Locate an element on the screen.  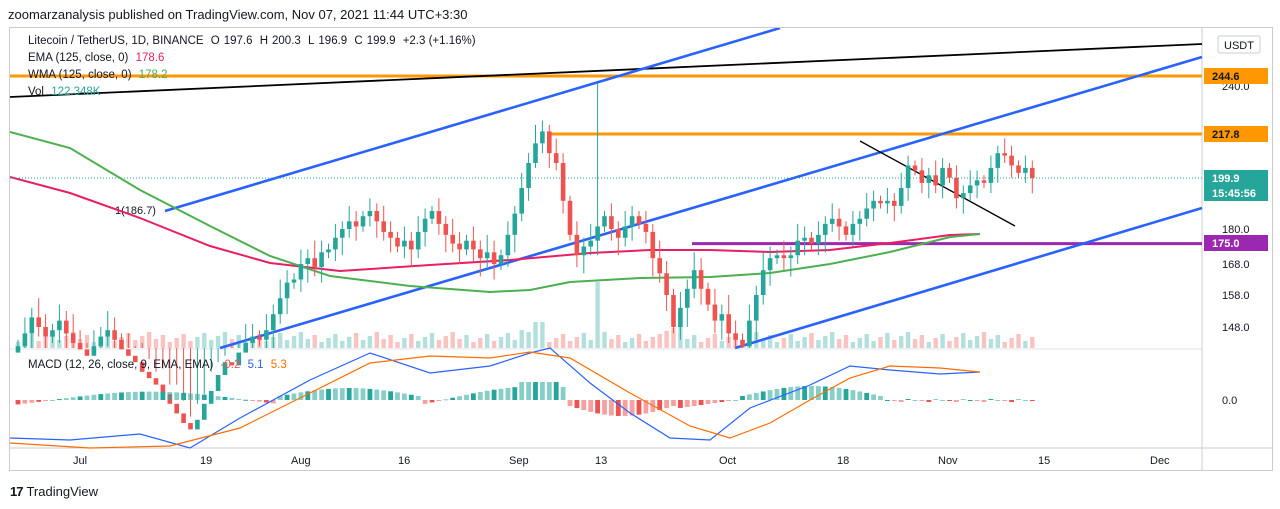
channel-anchor-label: 1(186.7) is located at coordinates (135, 211).